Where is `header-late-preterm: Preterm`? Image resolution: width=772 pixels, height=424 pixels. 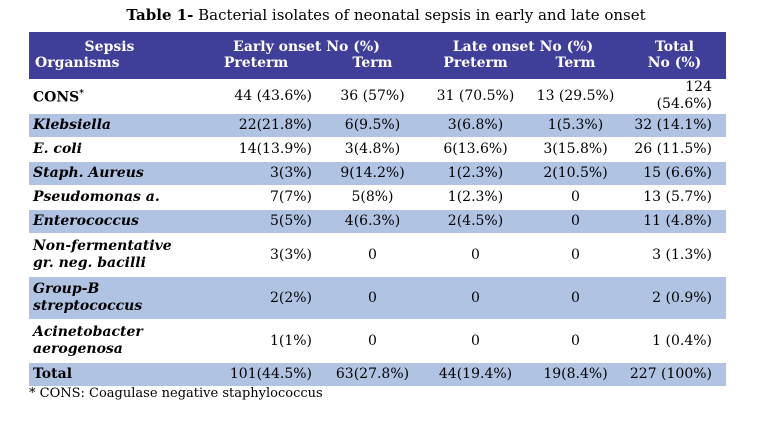
header-late-preterm: Preterm is located at coordinates (475, 66).